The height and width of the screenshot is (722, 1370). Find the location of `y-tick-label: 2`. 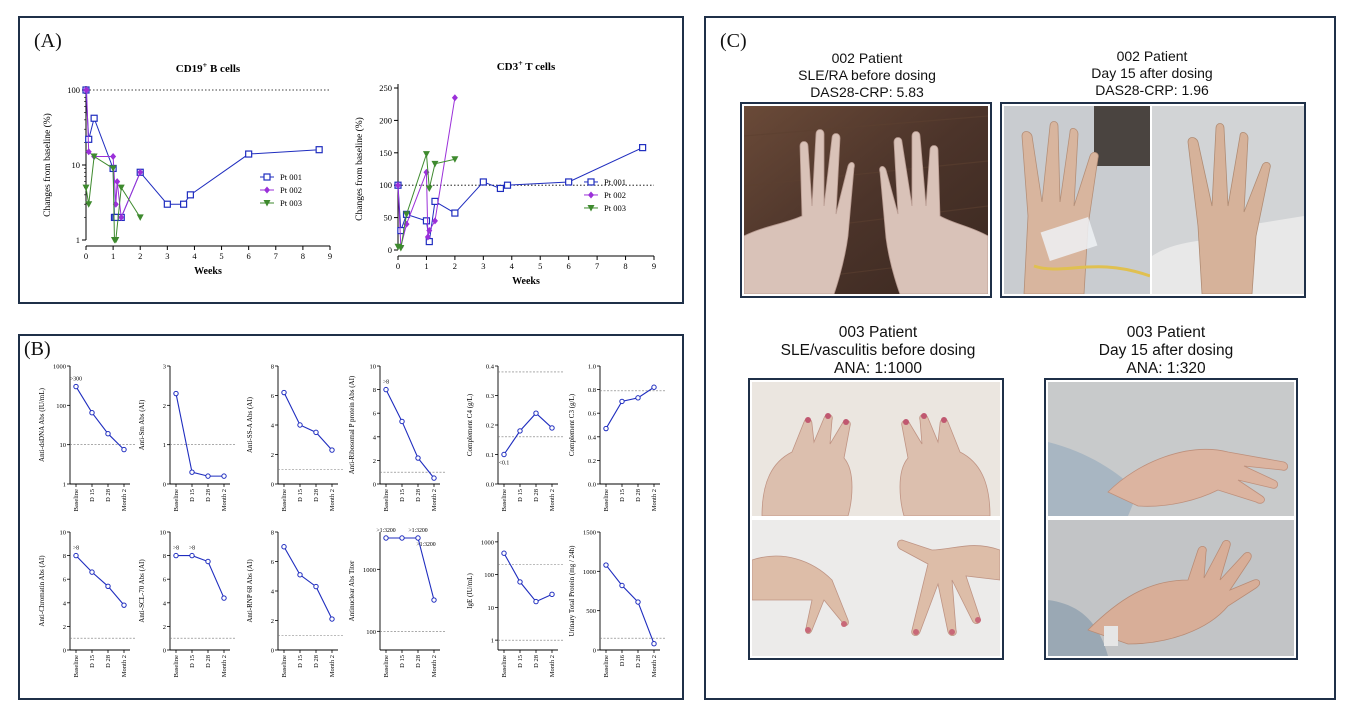

y-tick-label: 2 is located at coordinates (272, 455).